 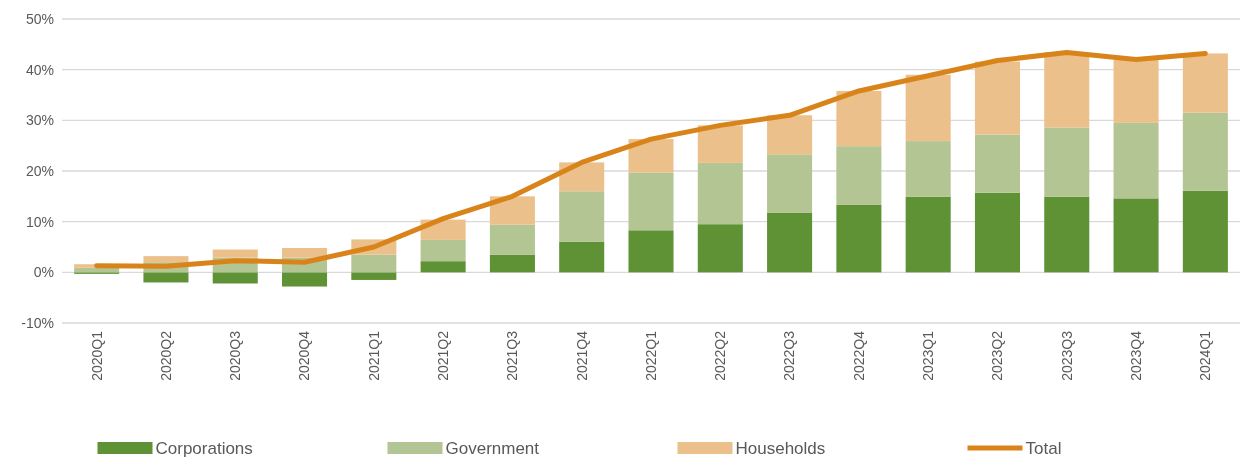 What do you see at coordinates (39, 18) in the screenshot?
I see `y-tick-label: 50%` at bounding box center [39, 18].